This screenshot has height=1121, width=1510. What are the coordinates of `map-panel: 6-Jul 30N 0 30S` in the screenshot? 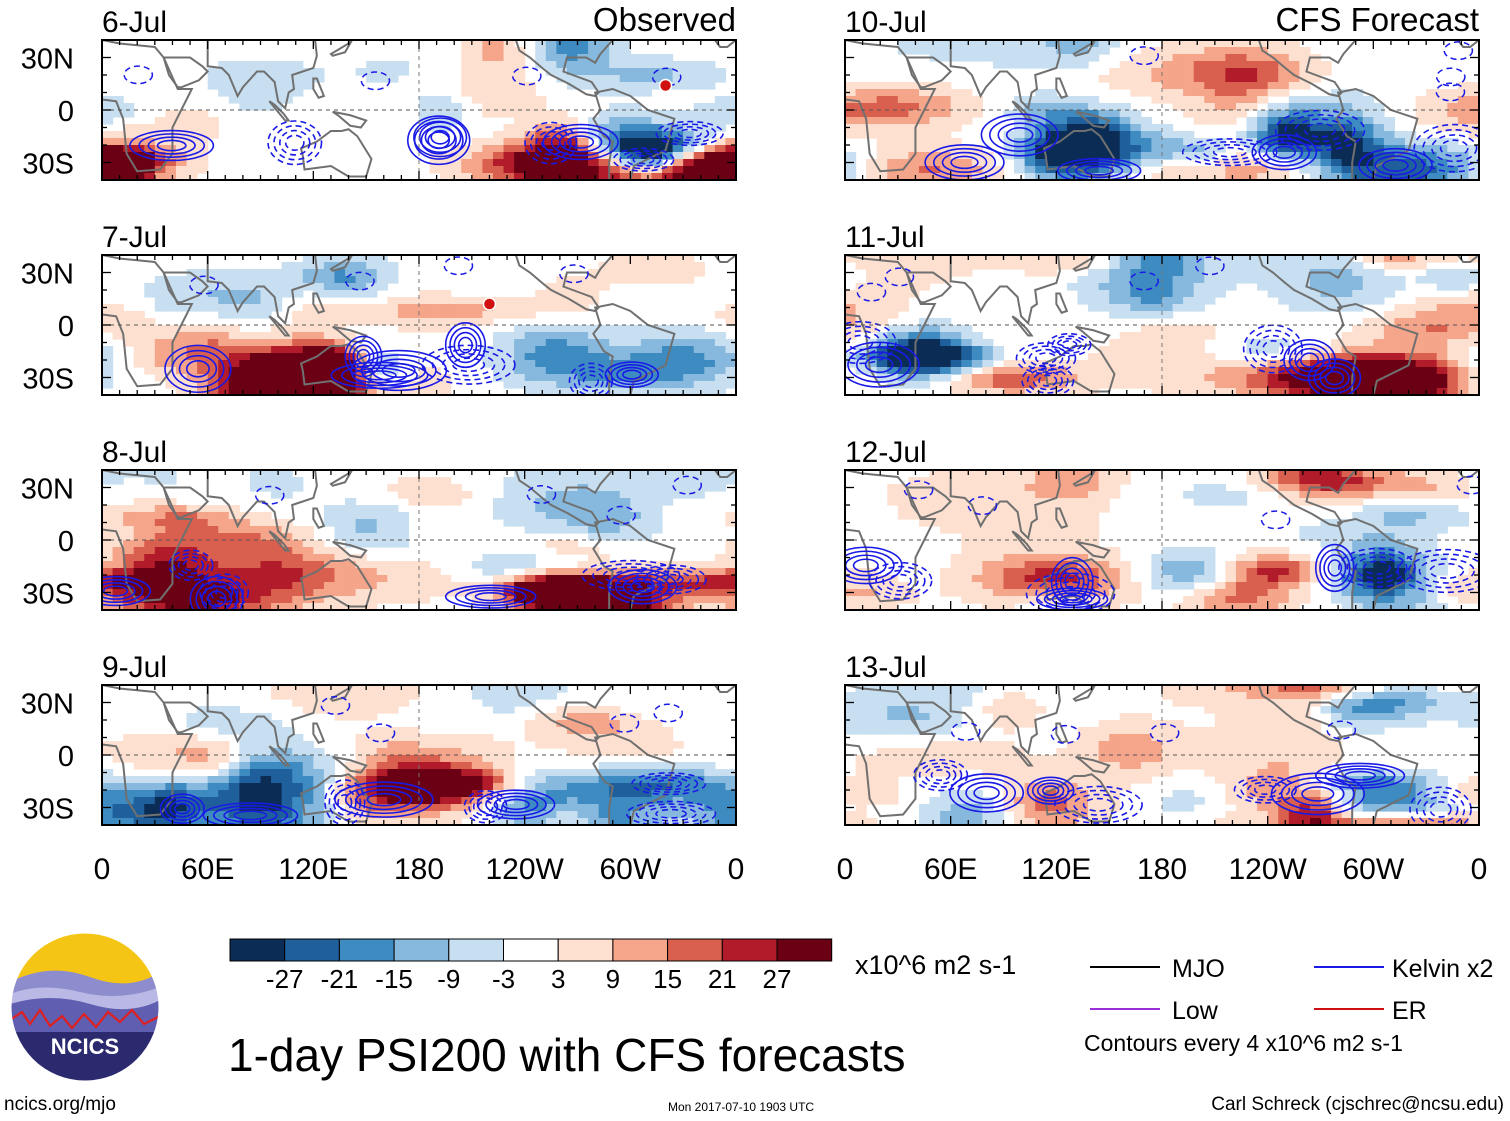 It's located at (379, 93).